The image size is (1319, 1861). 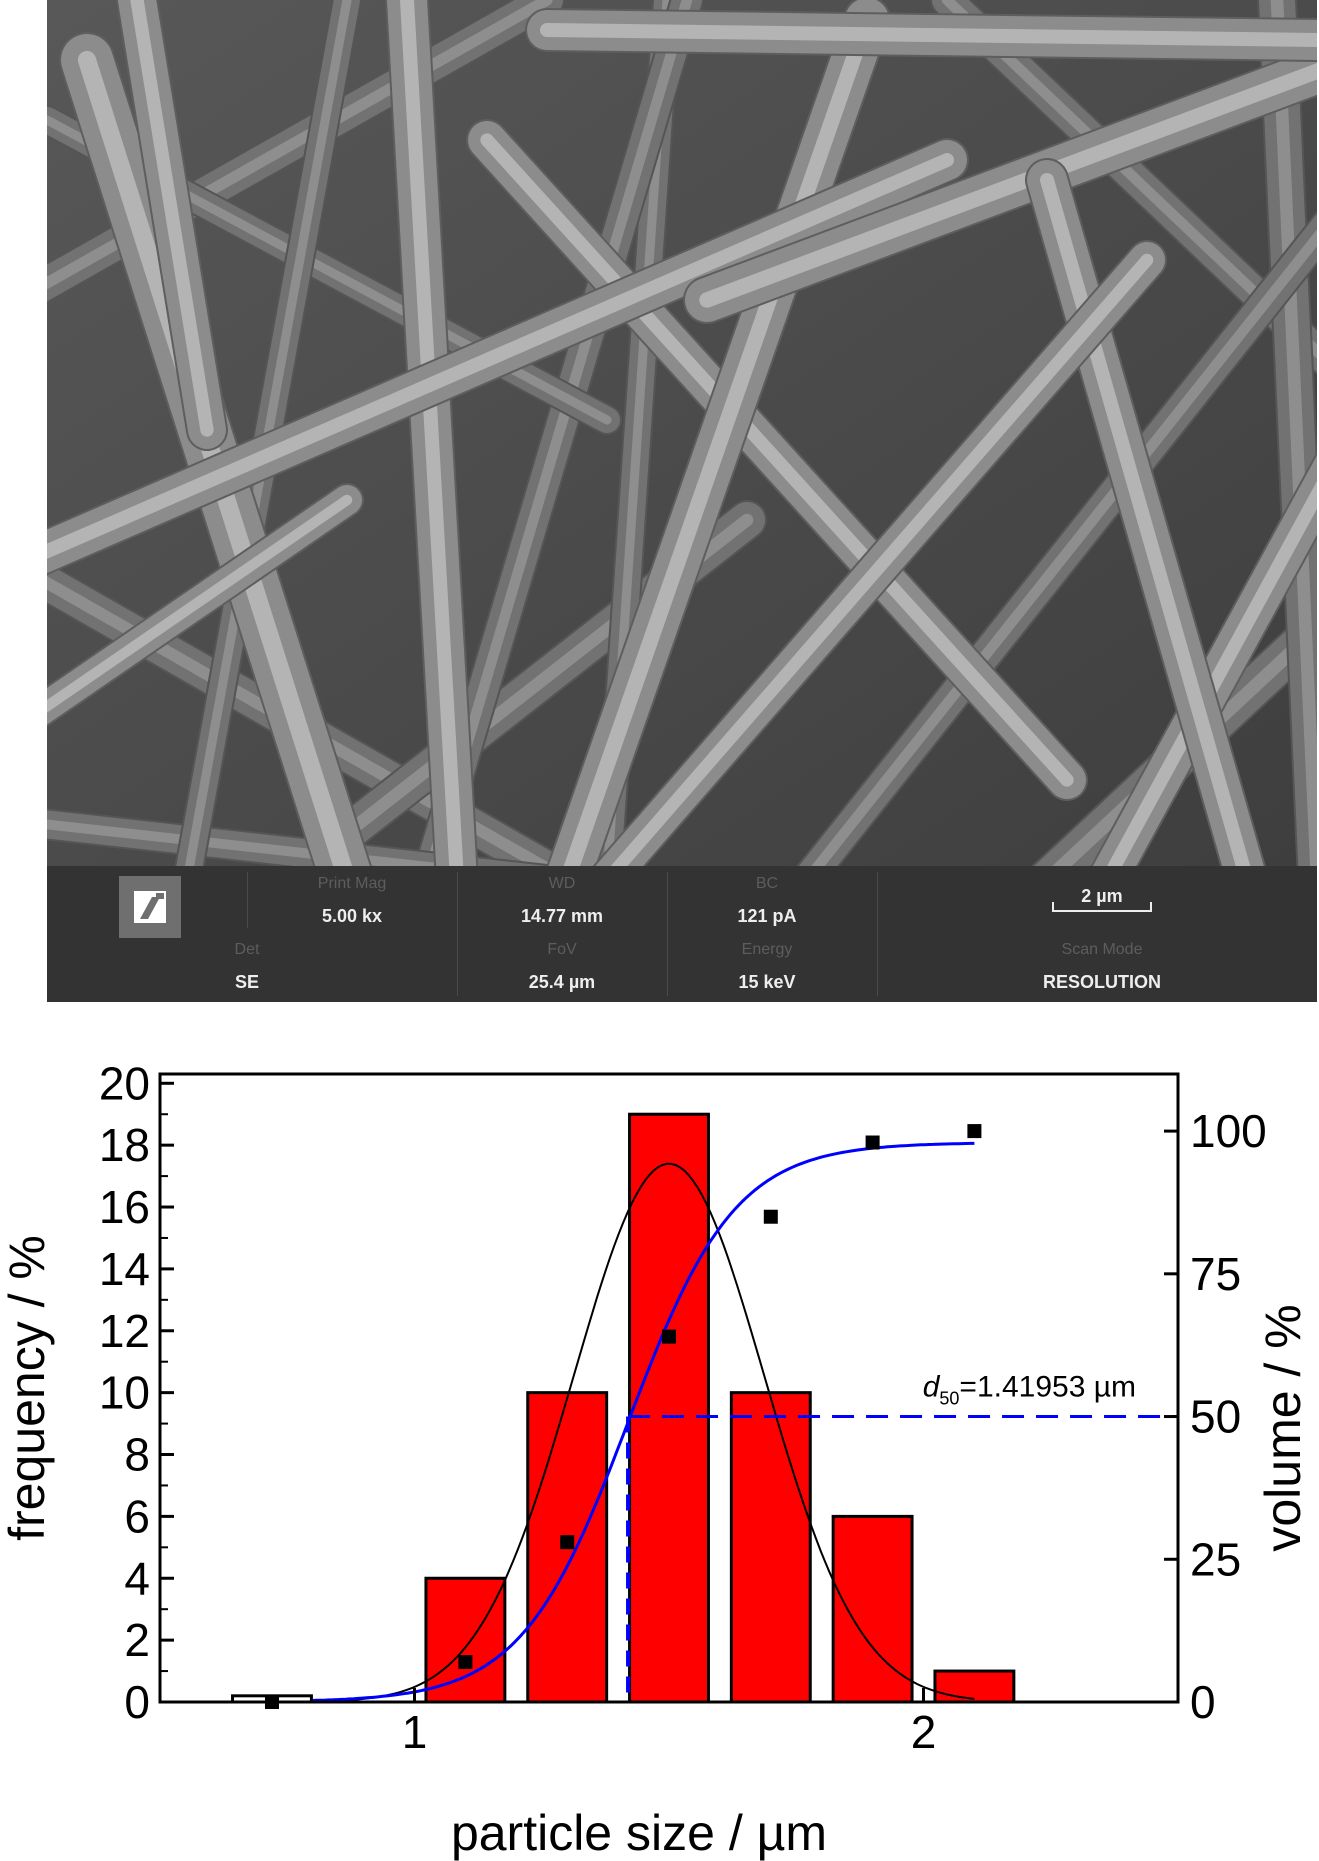 What do you see at coordinates (415, 1732) in the screenshot?
I see `x-tick-label: 1` at bounding box center [415, 1732].